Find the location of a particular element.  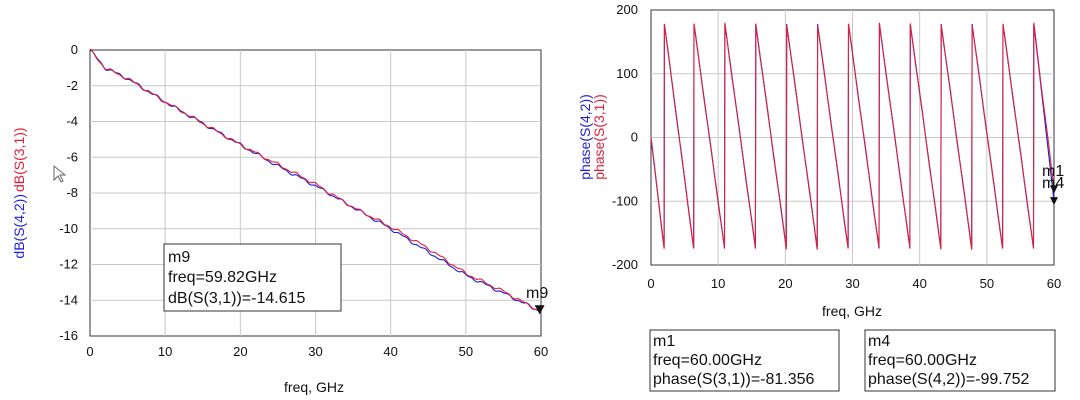

readout-m4-value: phase(S(4,2))=-99.752 is located at coordinates (949, 379).